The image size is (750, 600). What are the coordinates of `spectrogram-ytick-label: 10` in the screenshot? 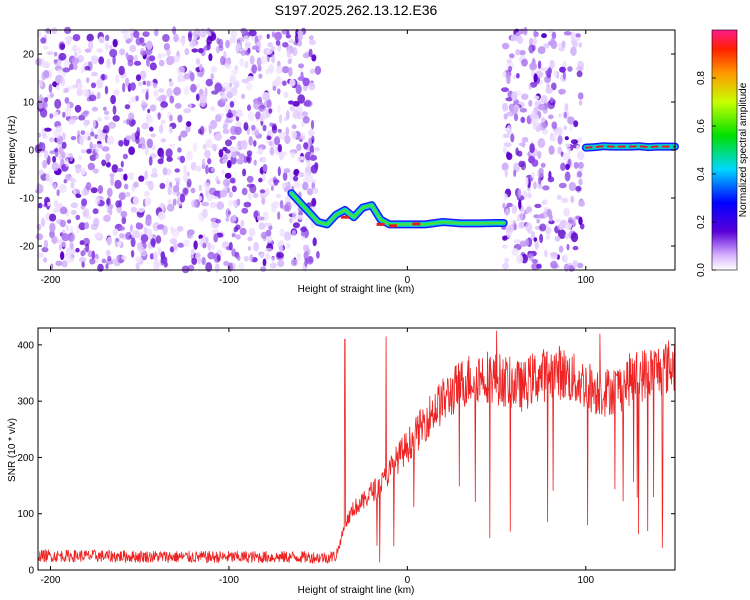 It's located at (29, 103).